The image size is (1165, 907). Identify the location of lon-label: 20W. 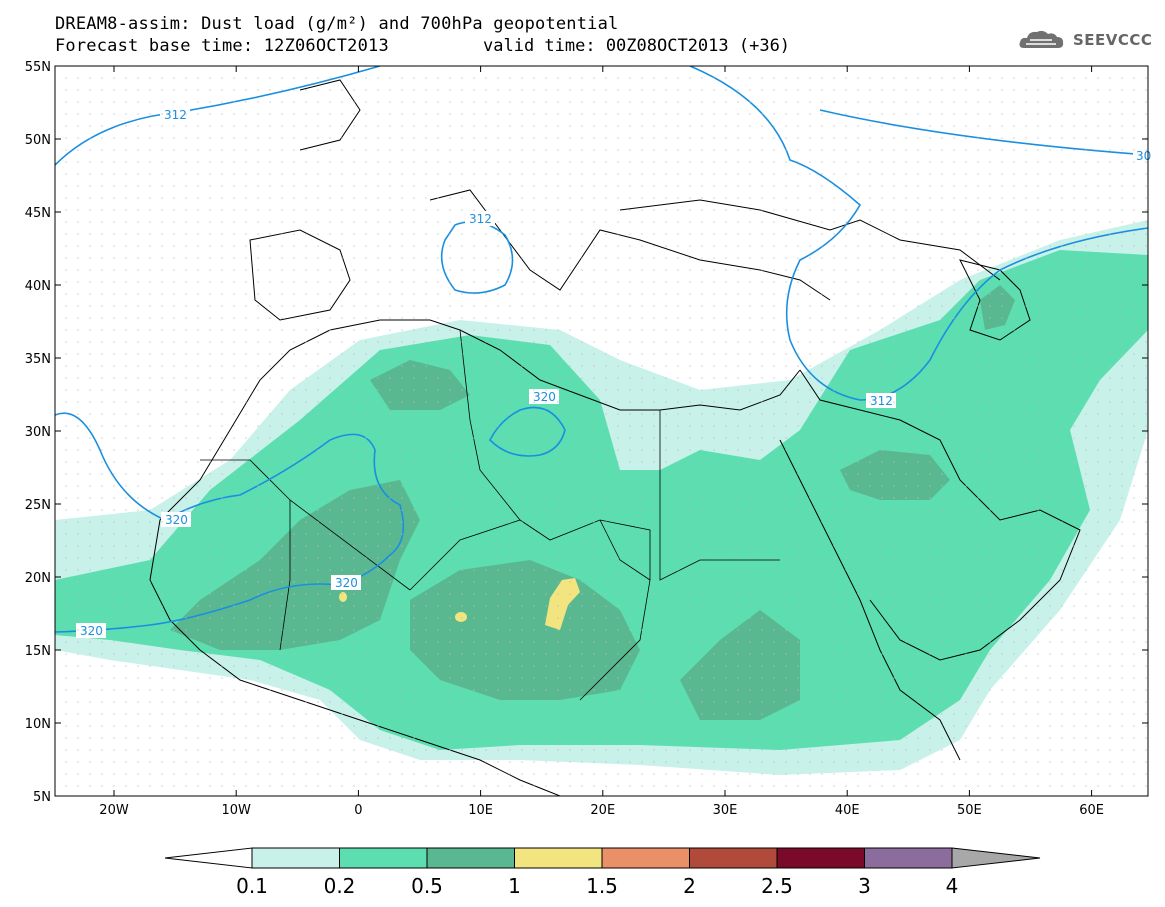
(114, 810).